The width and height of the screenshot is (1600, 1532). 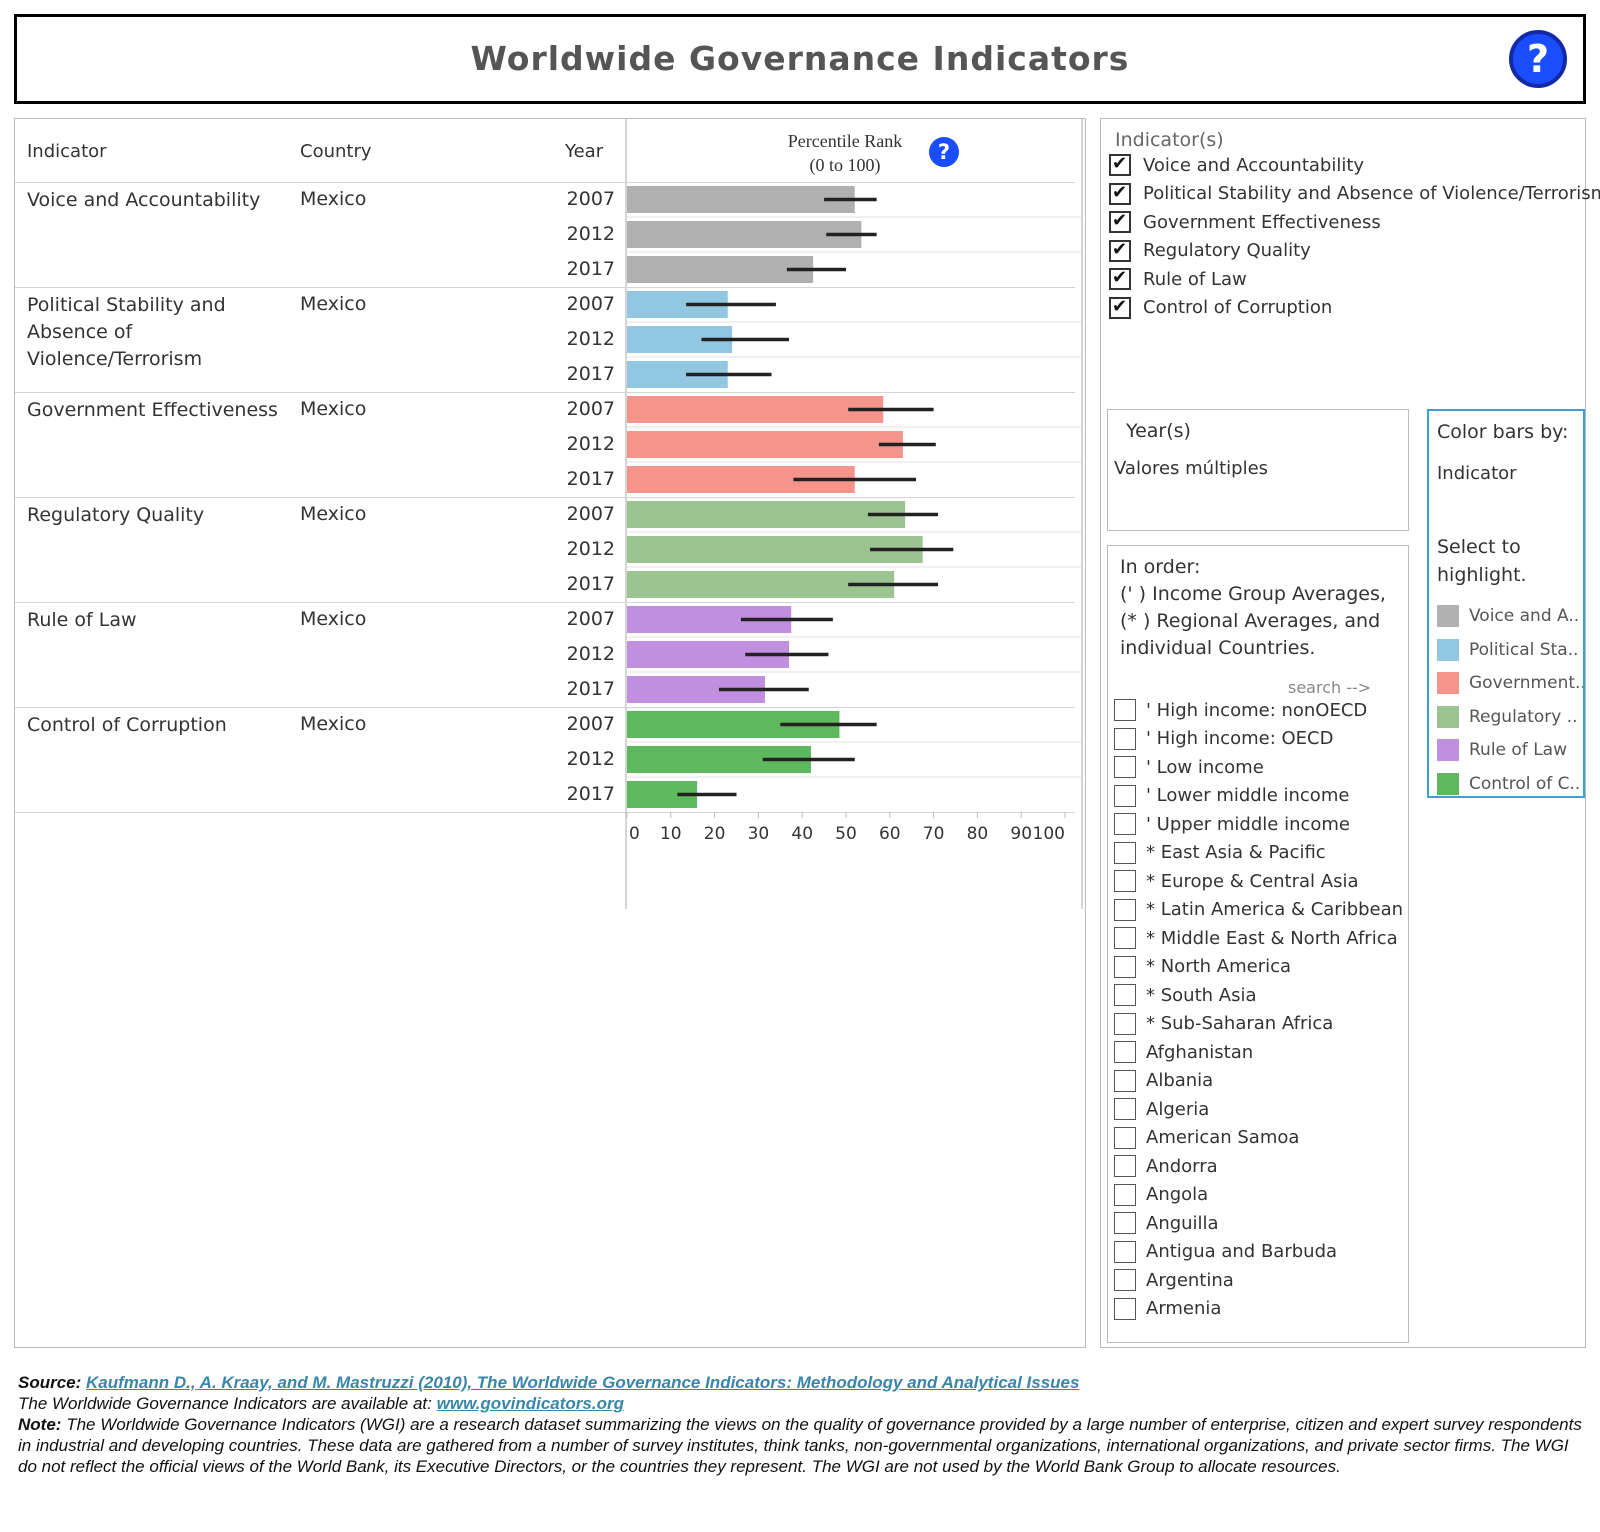 What do you see at coordinates (1167, 1309) in the screenshot?
I see `country-option: Armenia` at bounding box center [1167, 1309].